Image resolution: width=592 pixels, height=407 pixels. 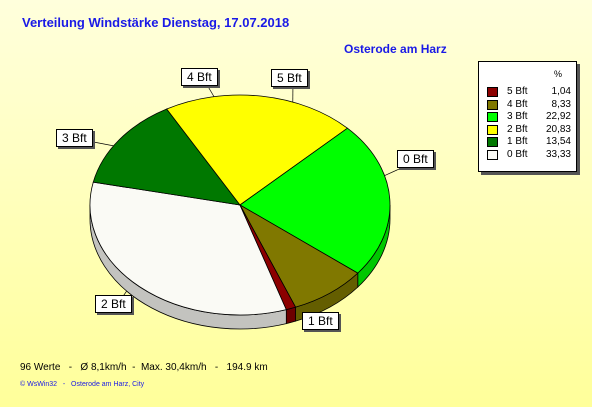 What do you see at coordinates (517, 141) in the screenshot?
I see `legend-label: 1 Bft` at bounding box center [517, 141].